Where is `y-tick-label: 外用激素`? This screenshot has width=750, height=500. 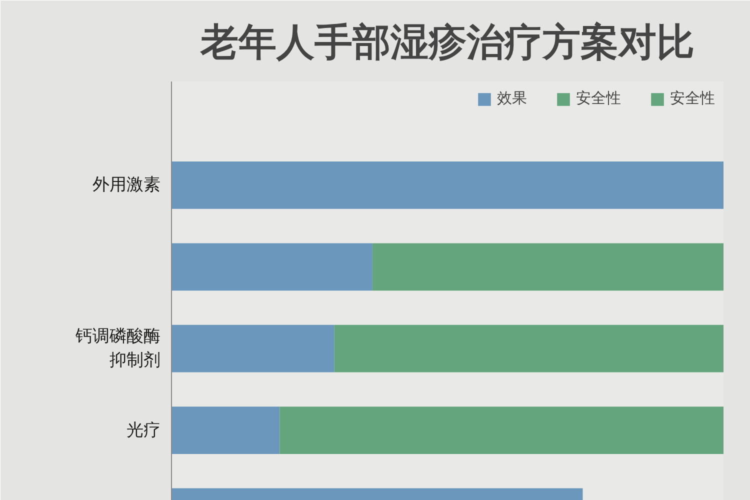 y-tick-label: 外用激素 is located at coordinates (126, 185).